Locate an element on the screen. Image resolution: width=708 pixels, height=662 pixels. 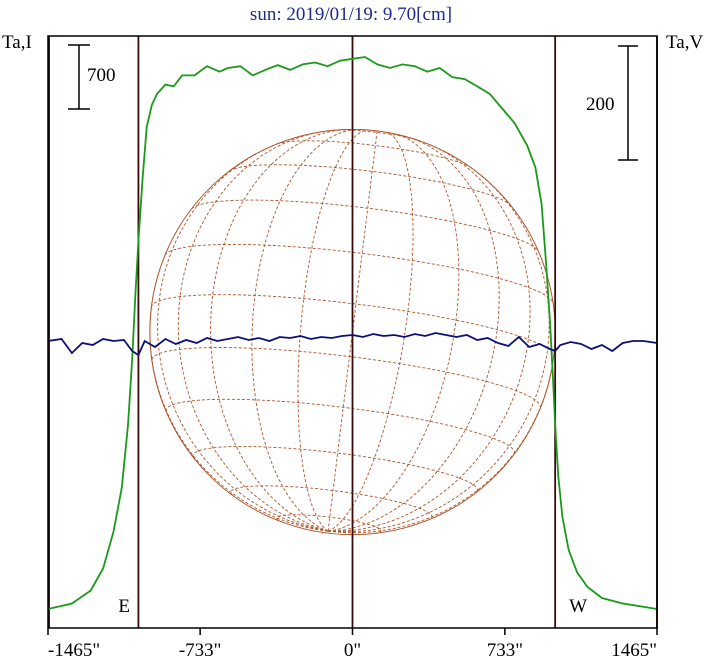
y-axis-label-left: Ta,I is located at coordinates (17, 42).